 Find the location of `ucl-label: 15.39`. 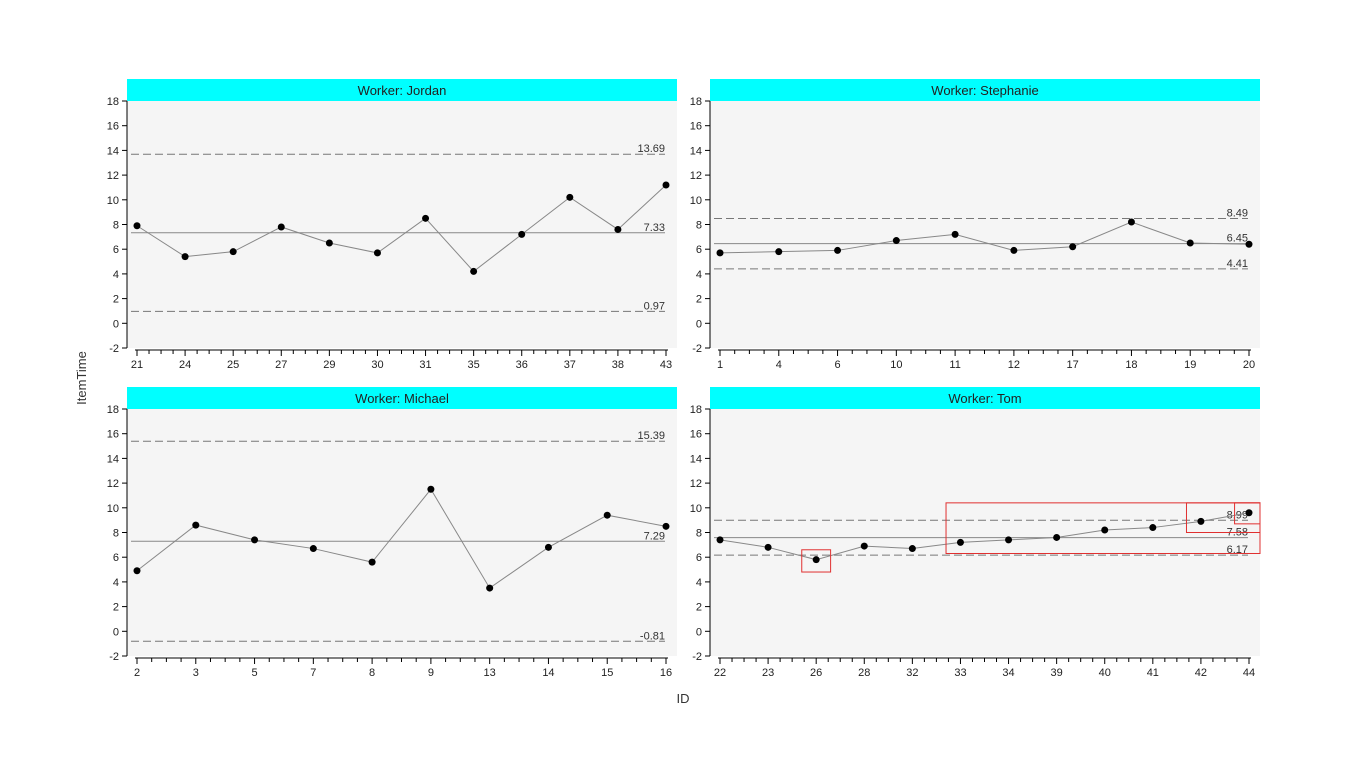

ucl-label: 15.39 is located at coordinates (651, 436).